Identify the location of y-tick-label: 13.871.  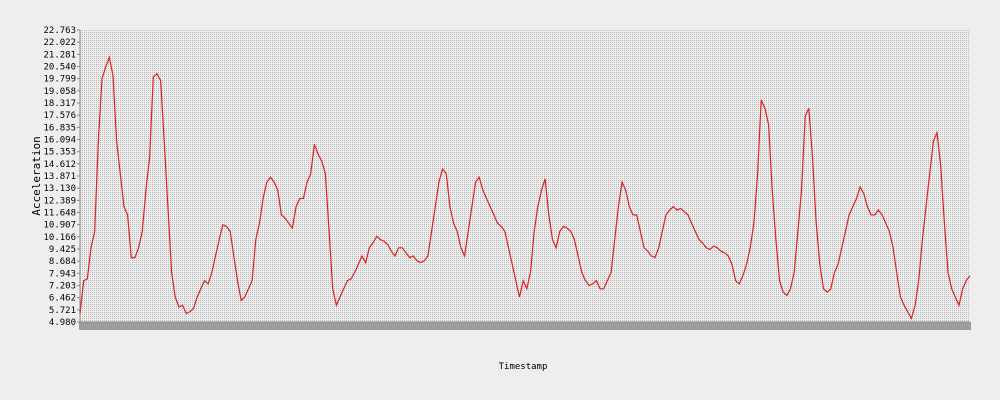
(59, 177).